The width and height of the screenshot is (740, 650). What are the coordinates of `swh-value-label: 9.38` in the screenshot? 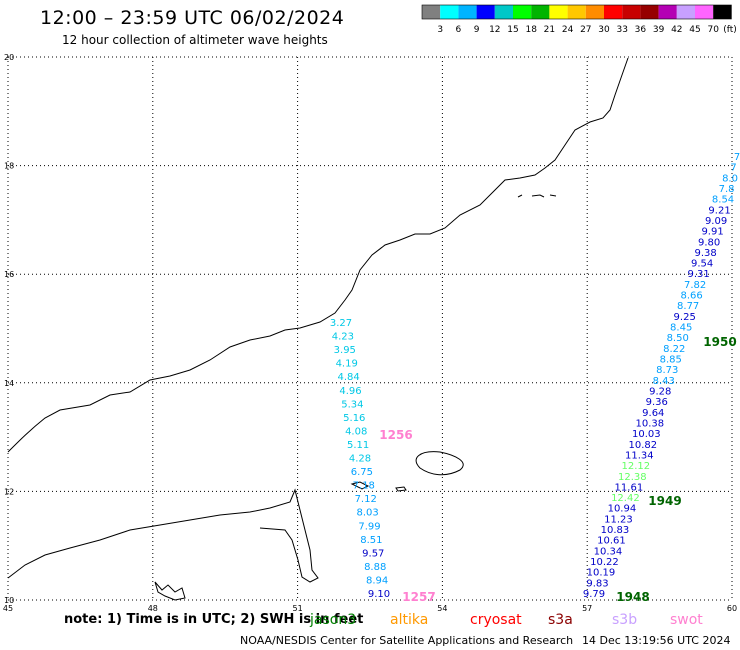 It's located at (705, 253).